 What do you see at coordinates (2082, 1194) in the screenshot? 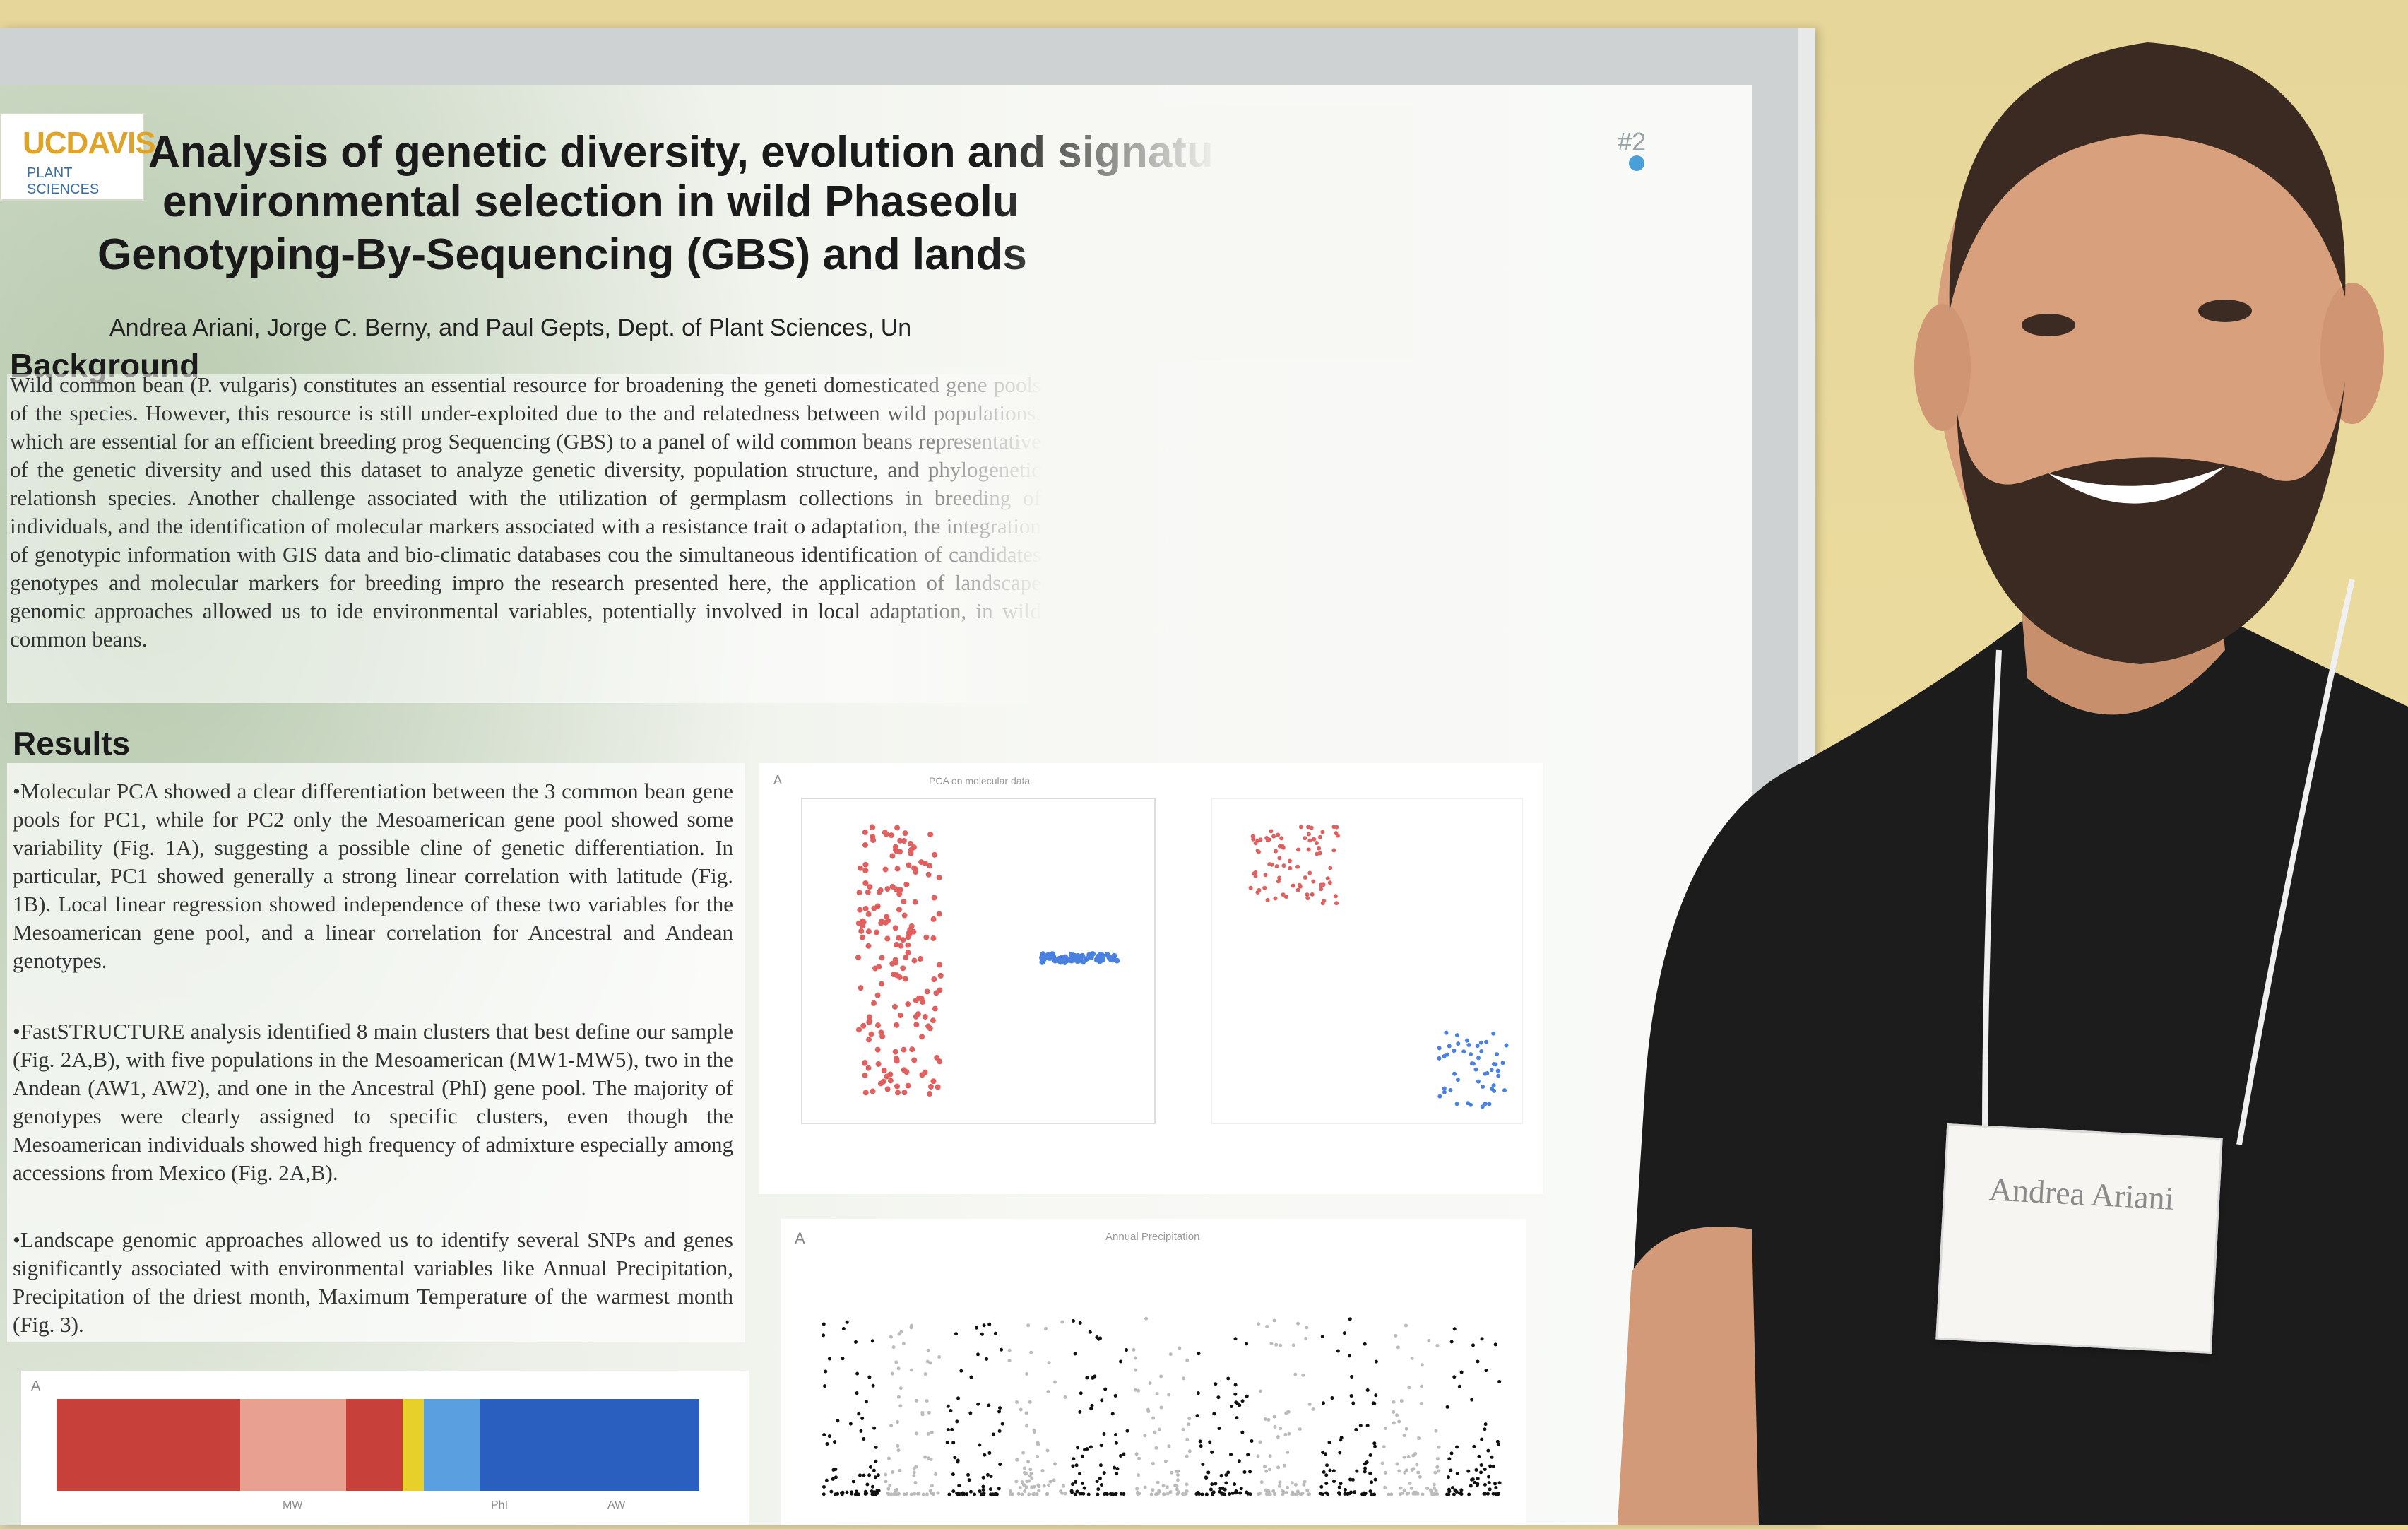
I see `badge-name: Andrea Ariani` at bounding box center [2082, 1194].